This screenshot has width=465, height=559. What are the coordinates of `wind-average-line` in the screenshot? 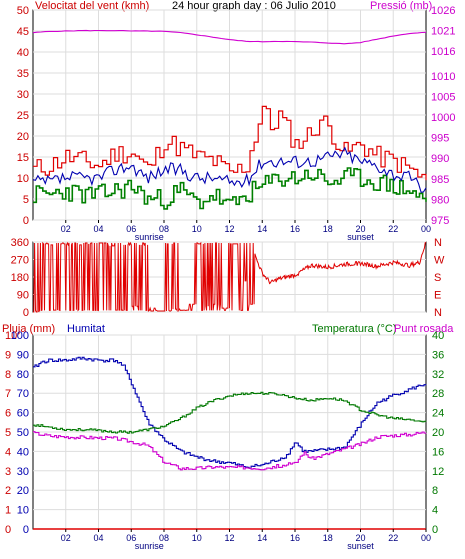 It's located at (229, 169).